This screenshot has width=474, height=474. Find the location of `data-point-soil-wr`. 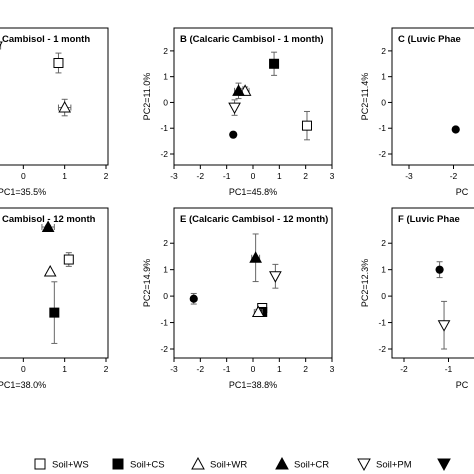

data-point-soil-wr is located at coordinates (258, 311).